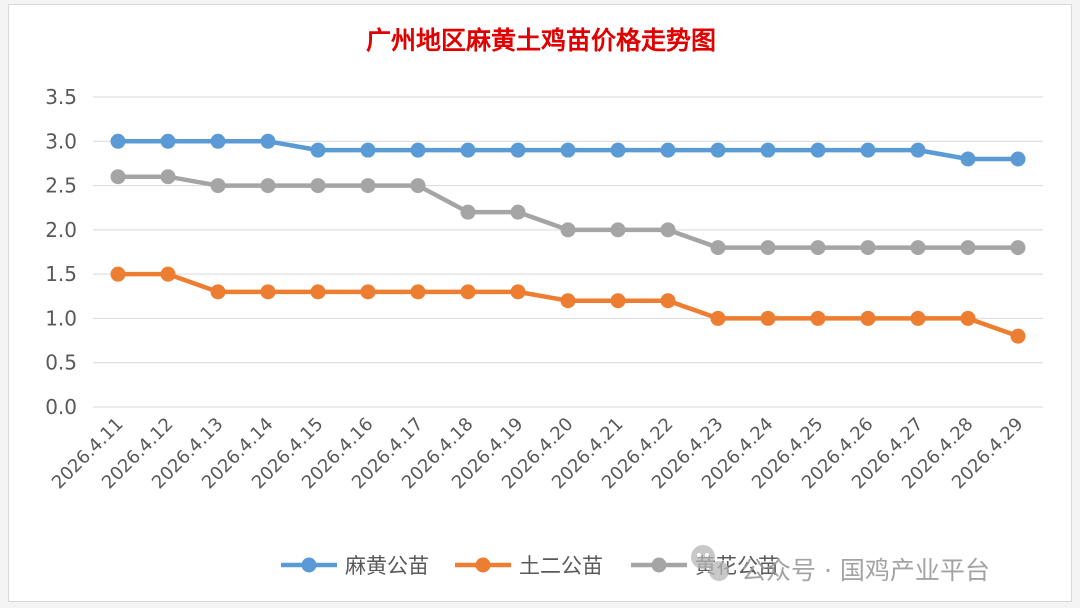 Image resolution: width=1080 pixels, height=608 pixels. Describe the element at coordinates (61, 141) in the screenshot. I see `y-tick-label: 3.0` at that location.